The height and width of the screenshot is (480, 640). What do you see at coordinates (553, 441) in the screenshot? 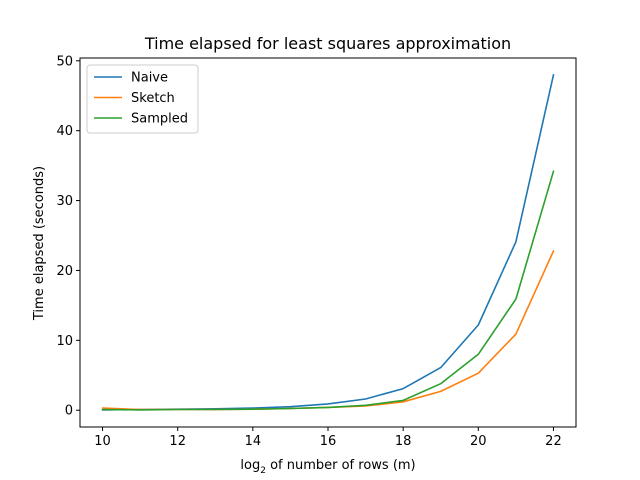
I see `x-tick-label: 22` at bounding box center [553, 441].